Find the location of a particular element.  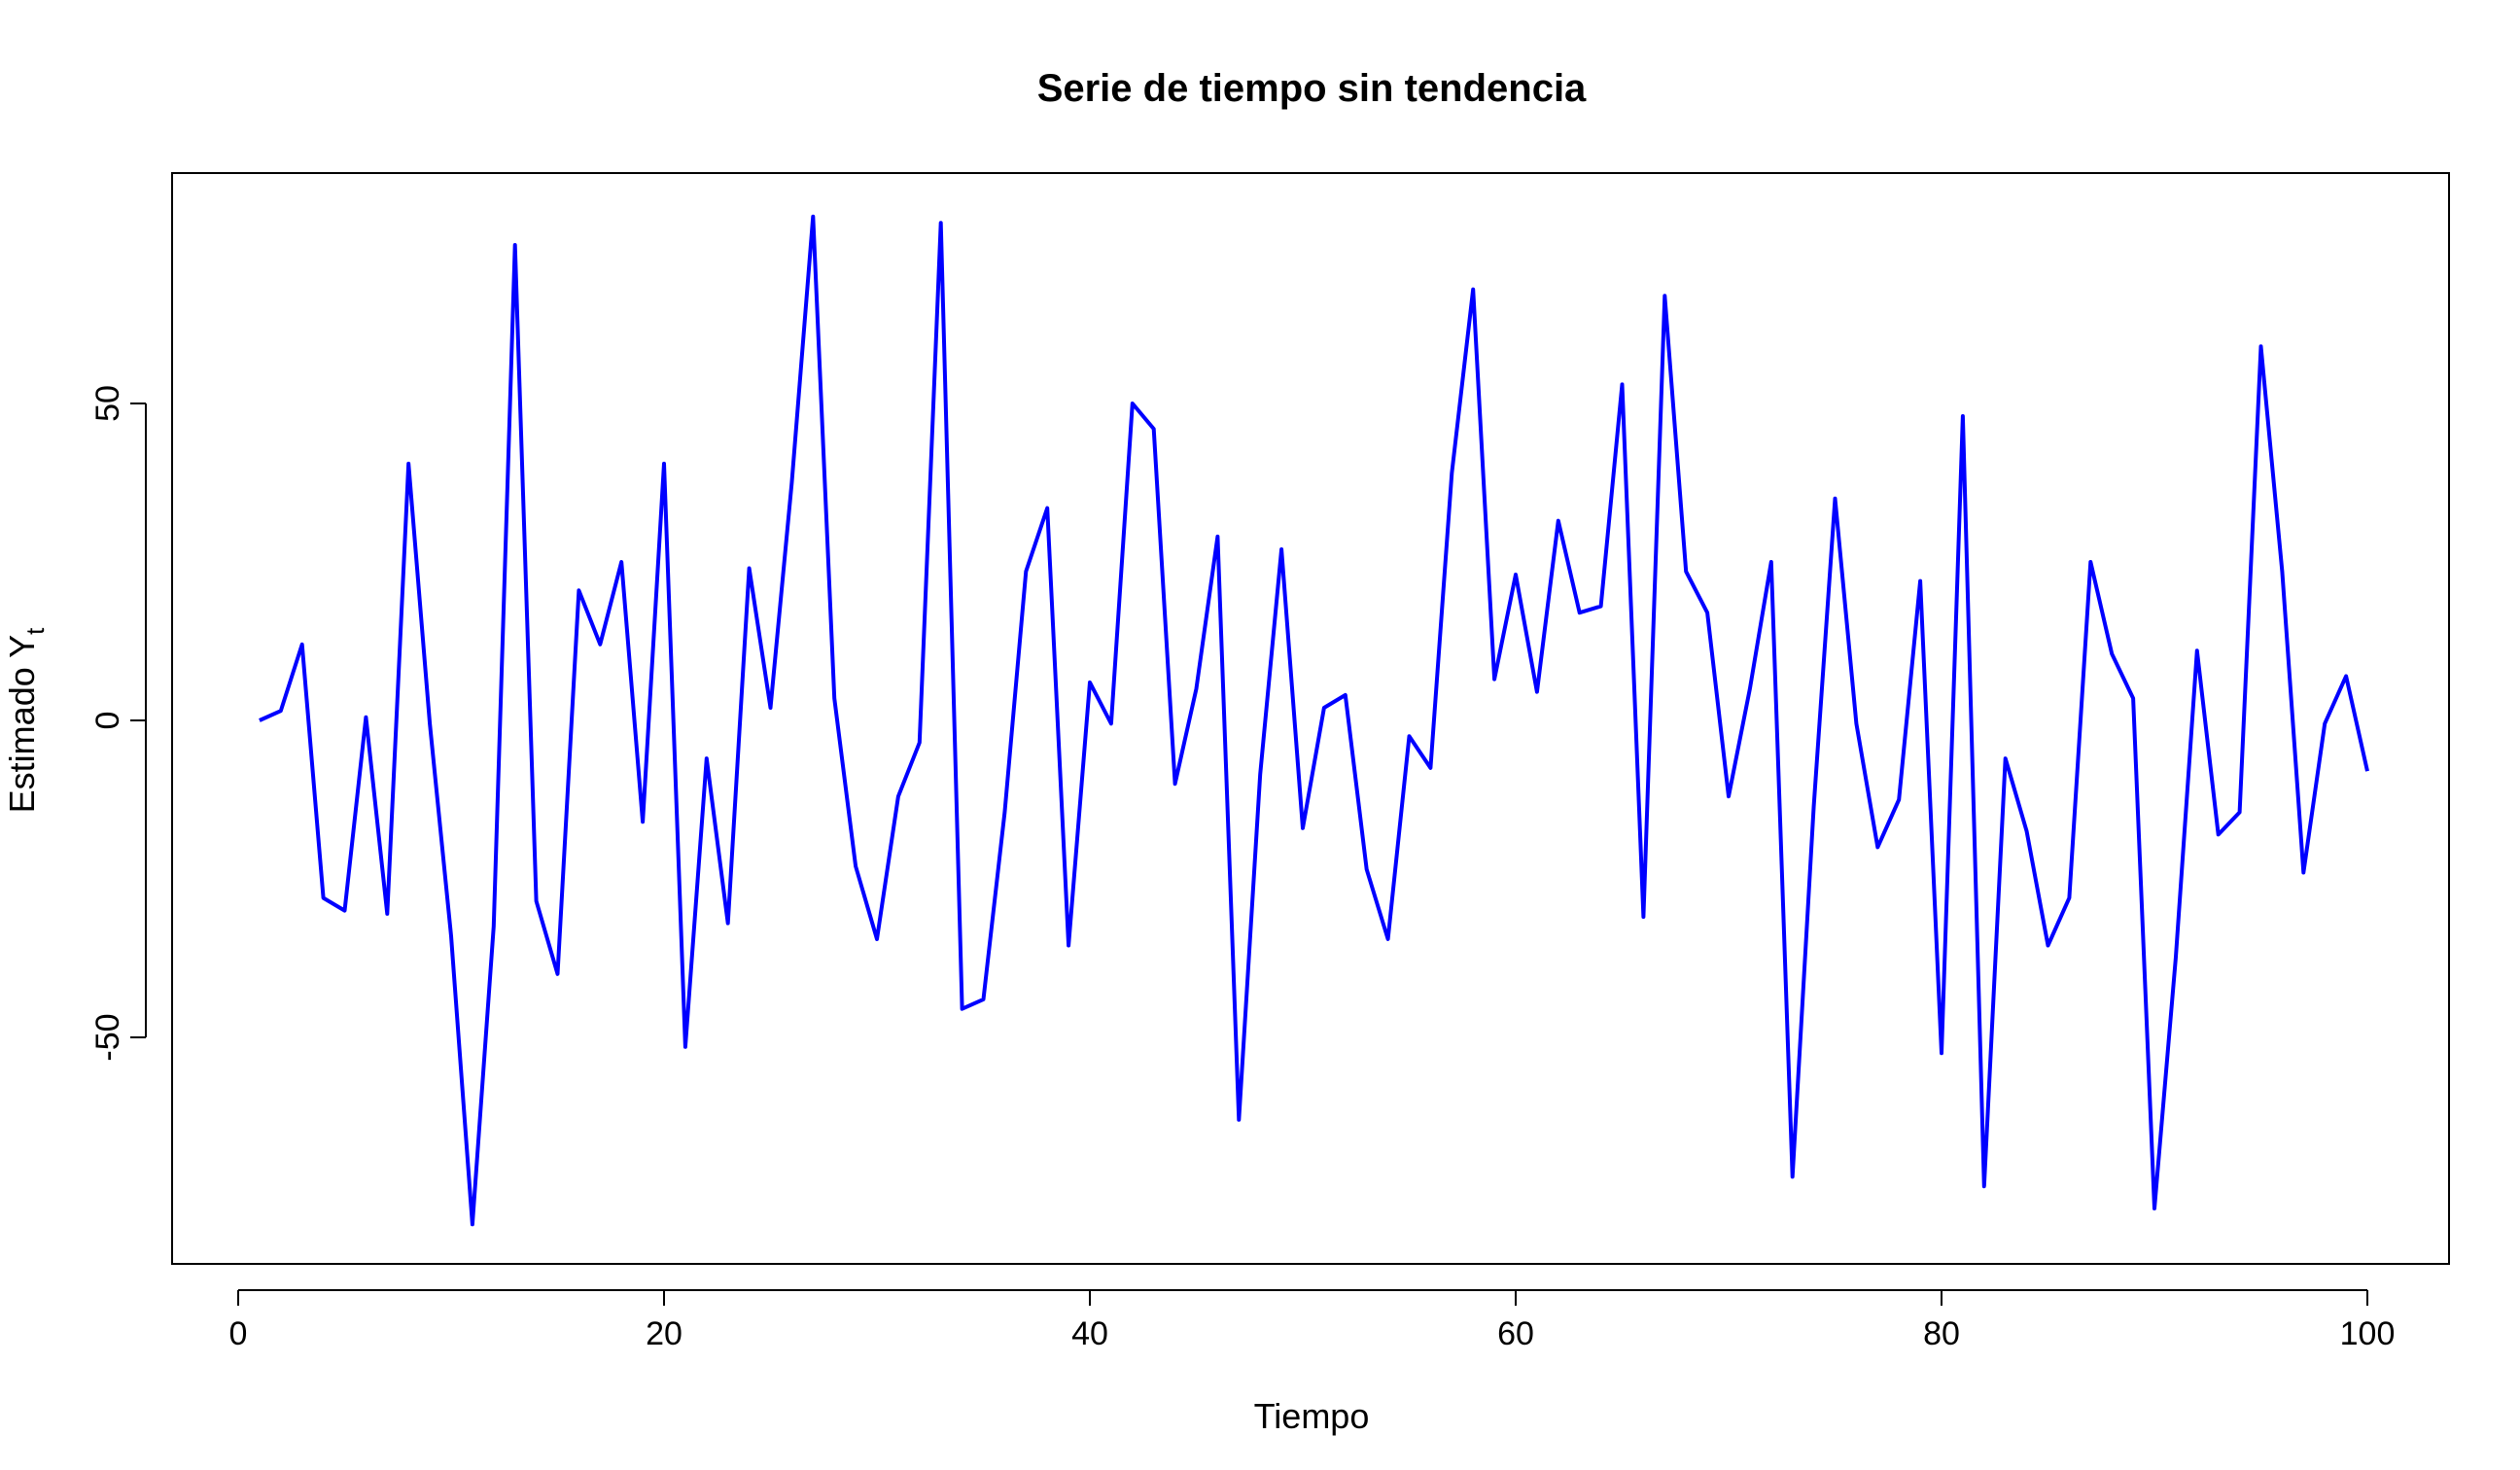

y-axis-label-main: Estimado Y is located at coordinates (22, 724).